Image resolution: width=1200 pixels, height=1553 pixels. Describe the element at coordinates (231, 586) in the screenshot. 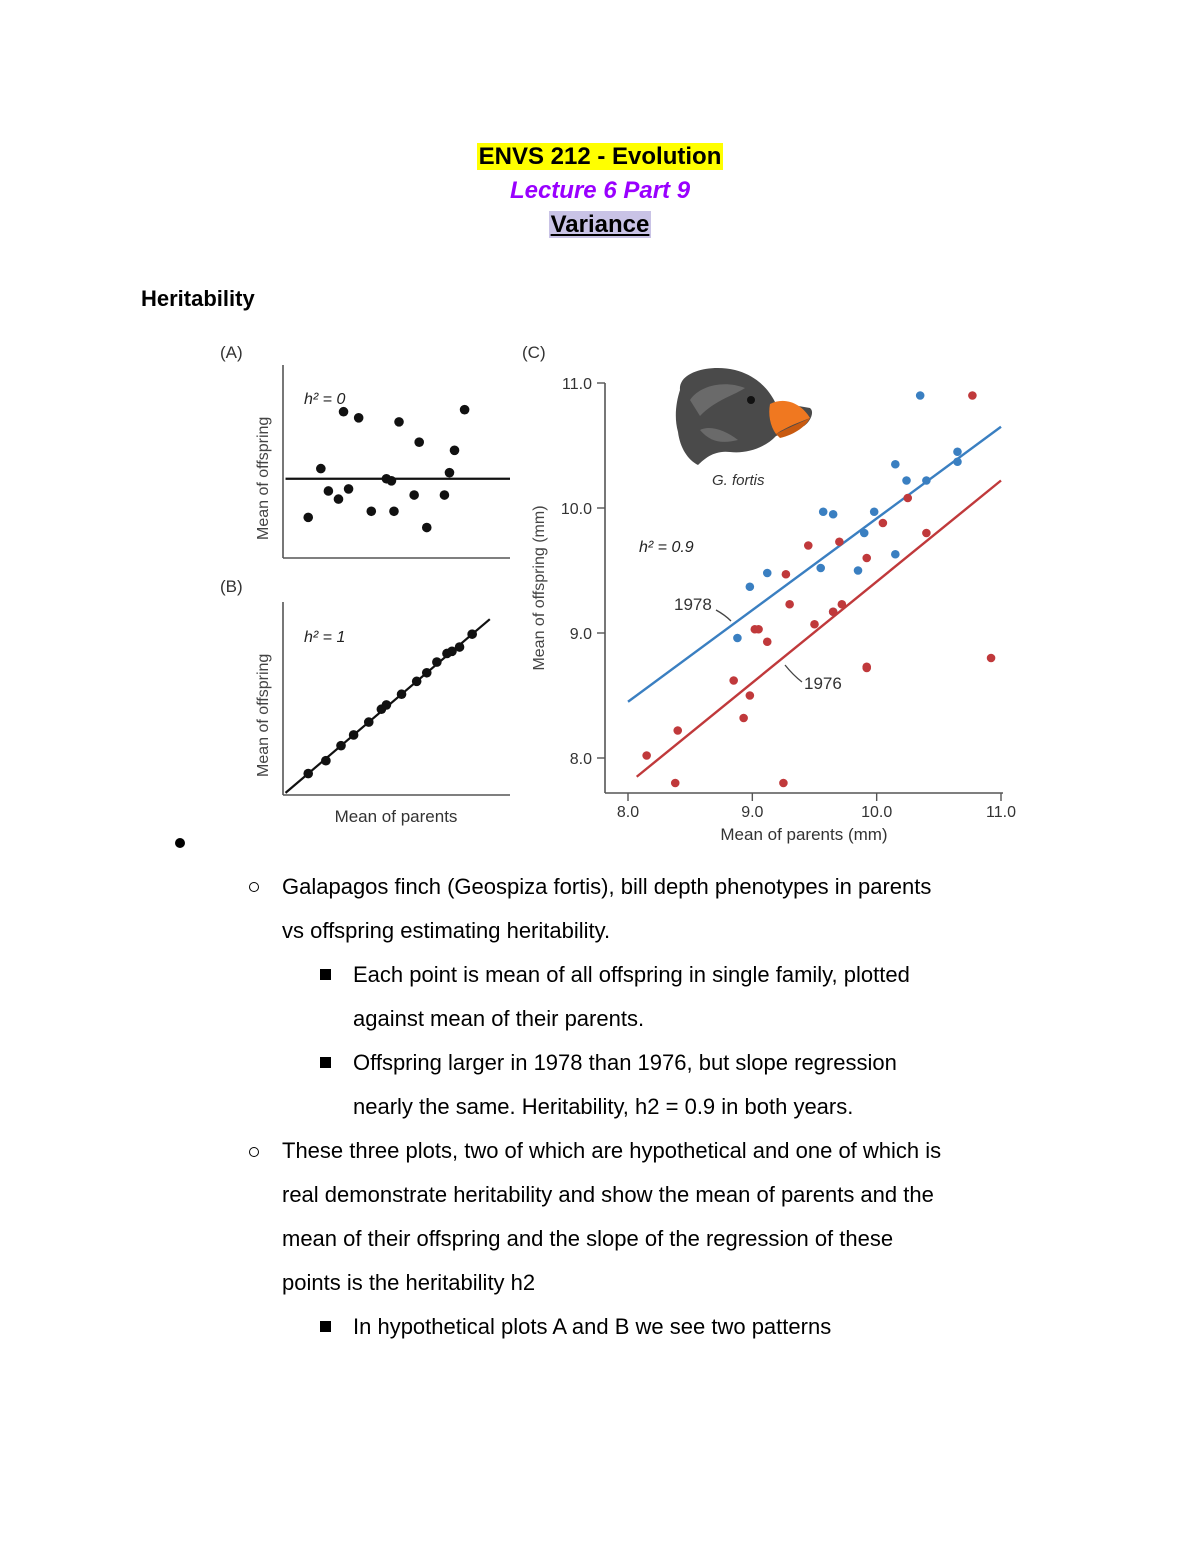

I see `panel-b-label: (B)` at that location.